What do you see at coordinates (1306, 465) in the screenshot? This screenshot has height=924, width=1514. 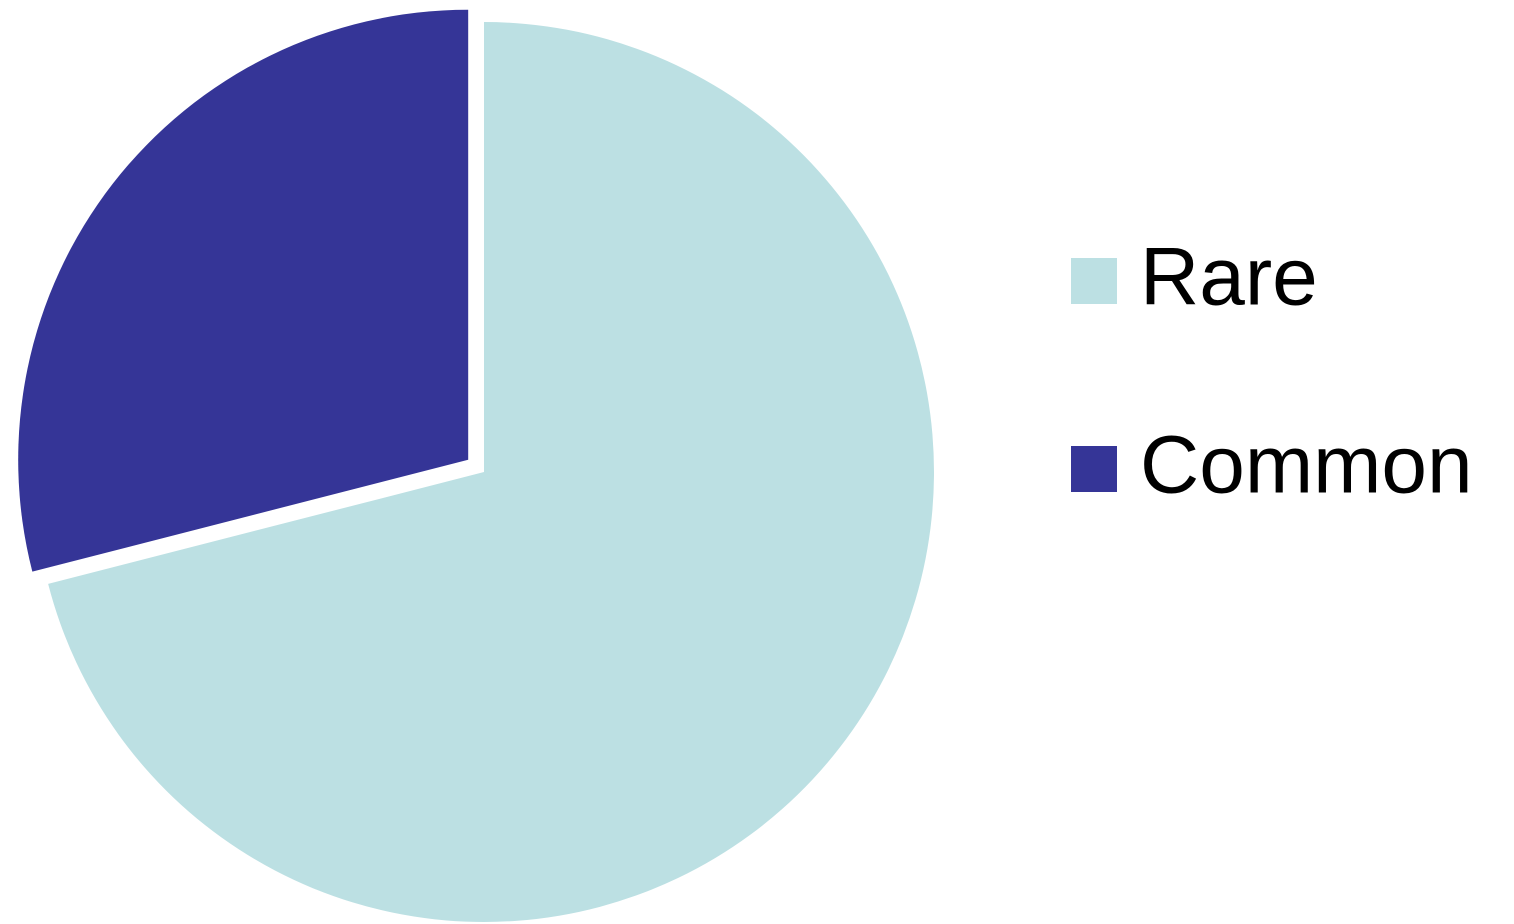 I see `legend-label: Common` at bounding box center [1306, 465].